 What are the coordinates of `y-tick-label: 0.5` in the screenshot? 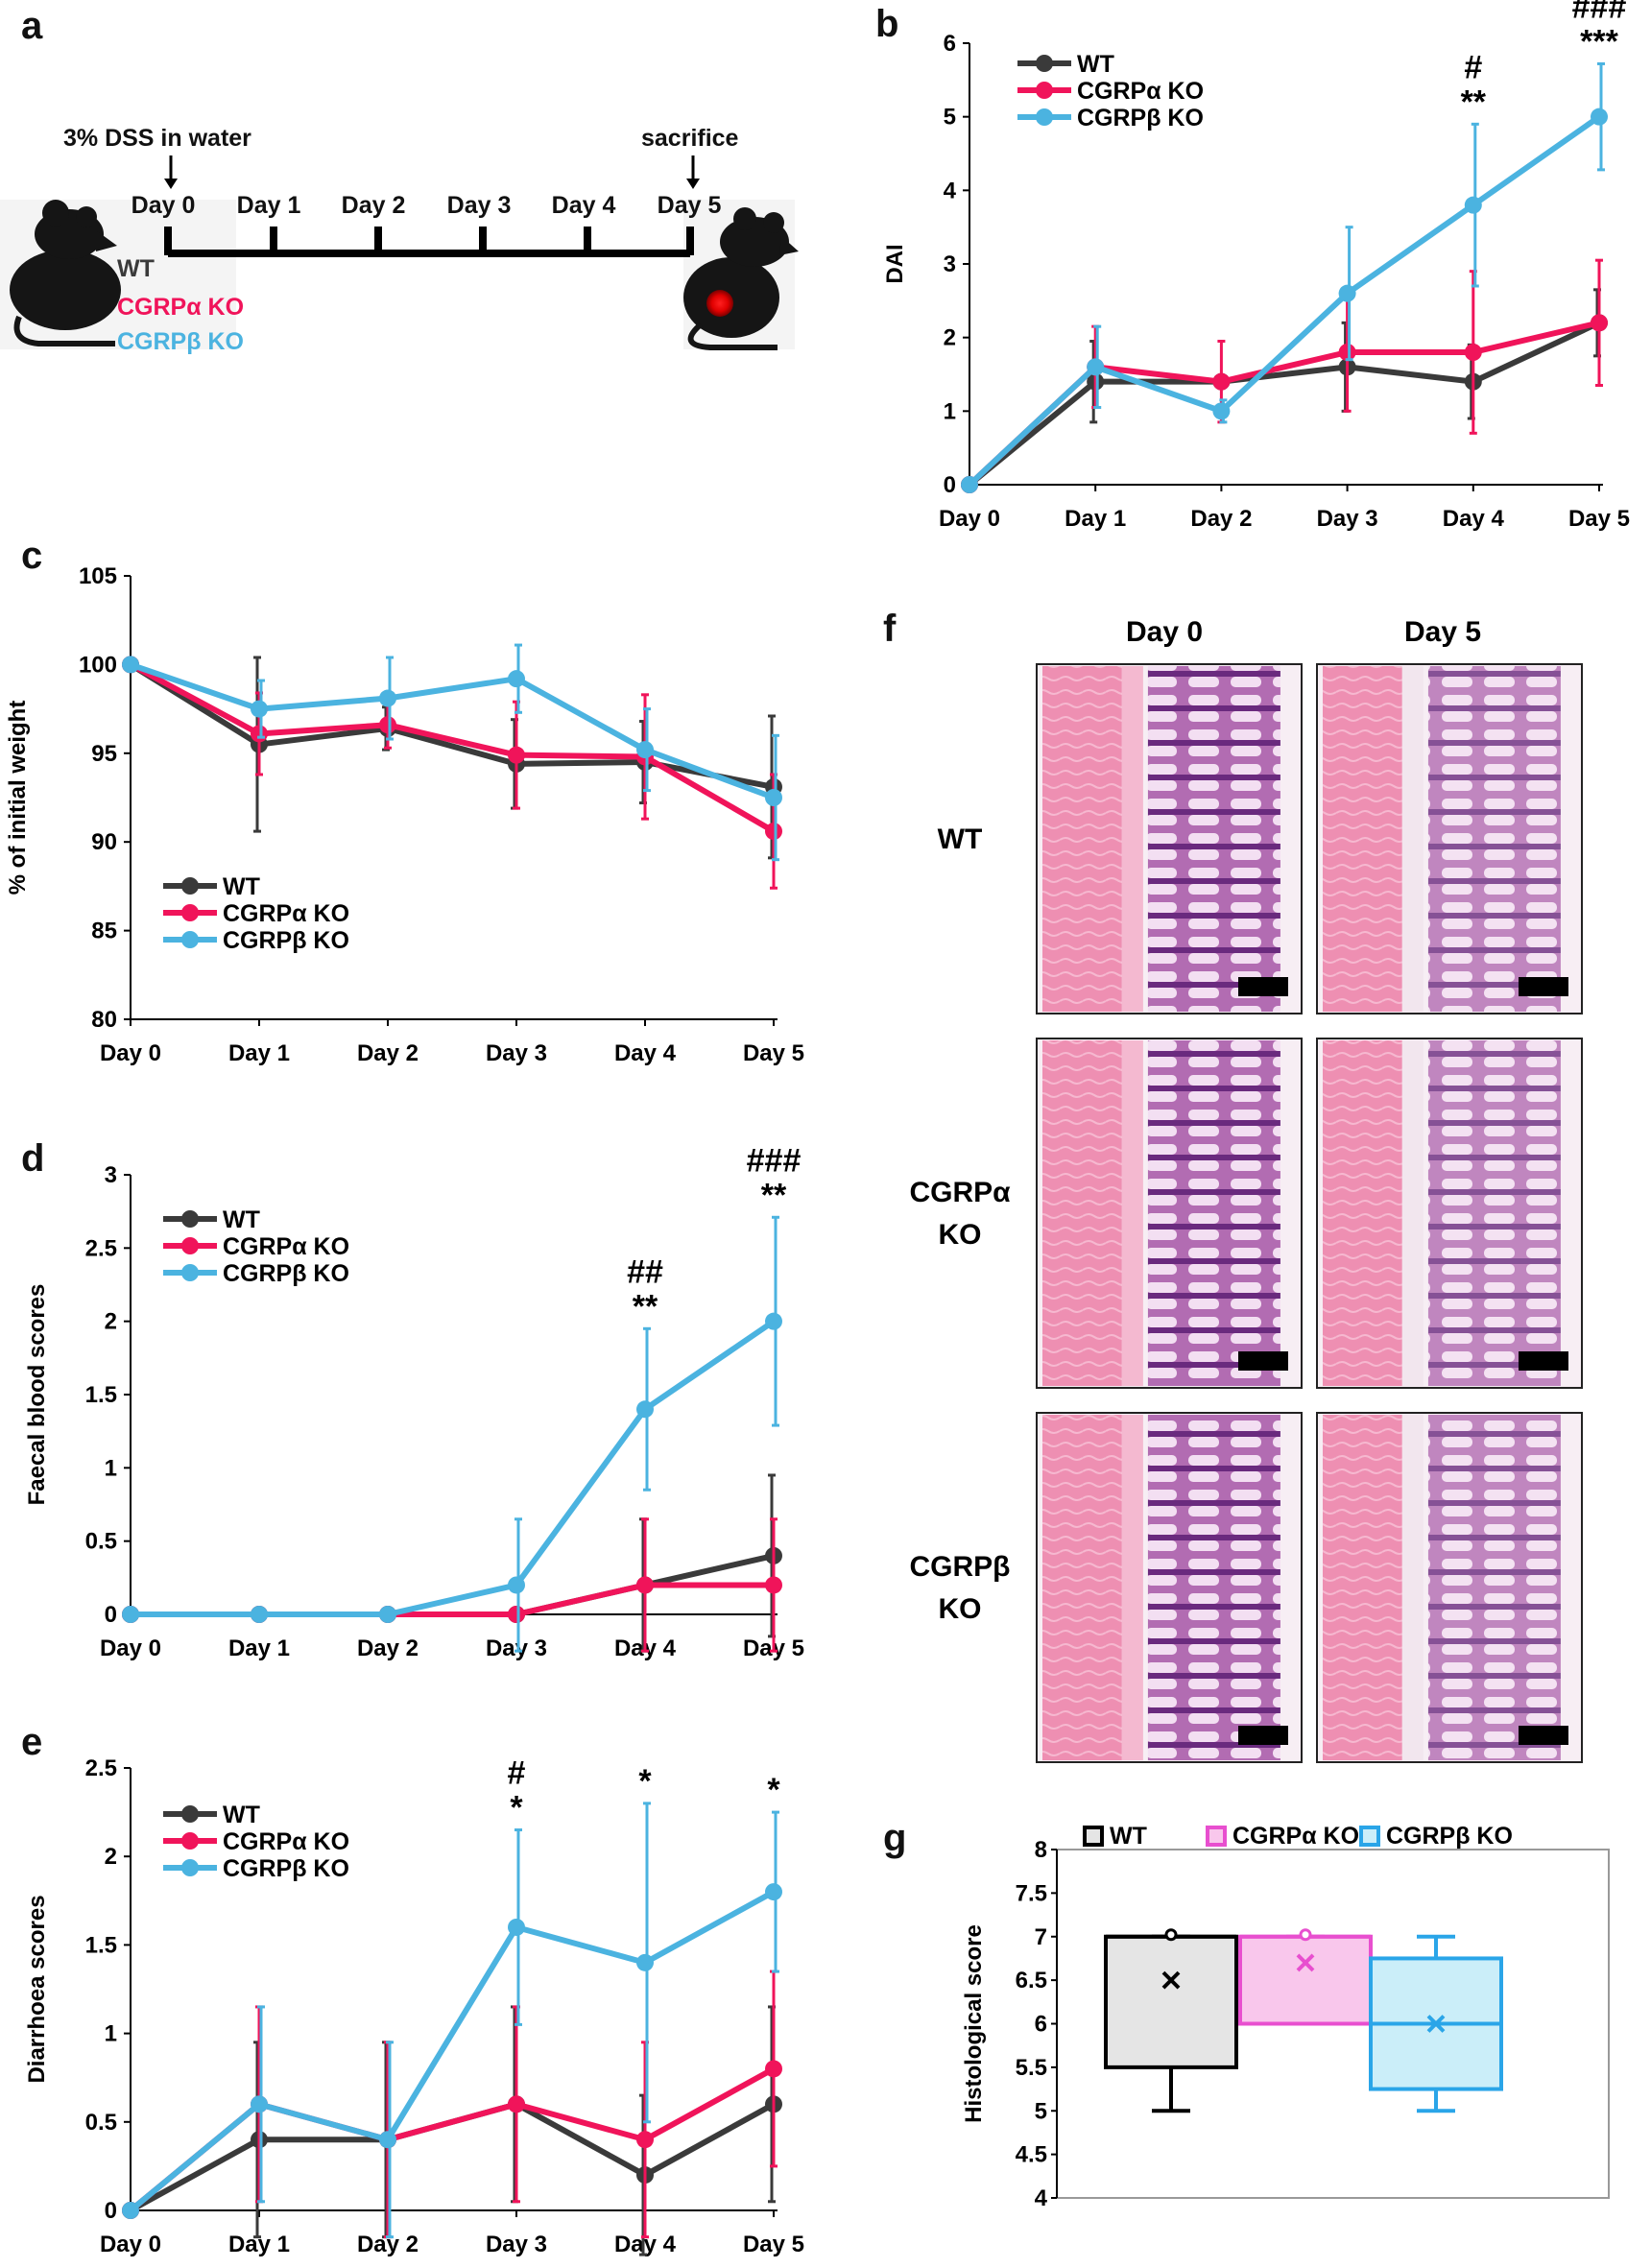 It's located at (101, 2123).